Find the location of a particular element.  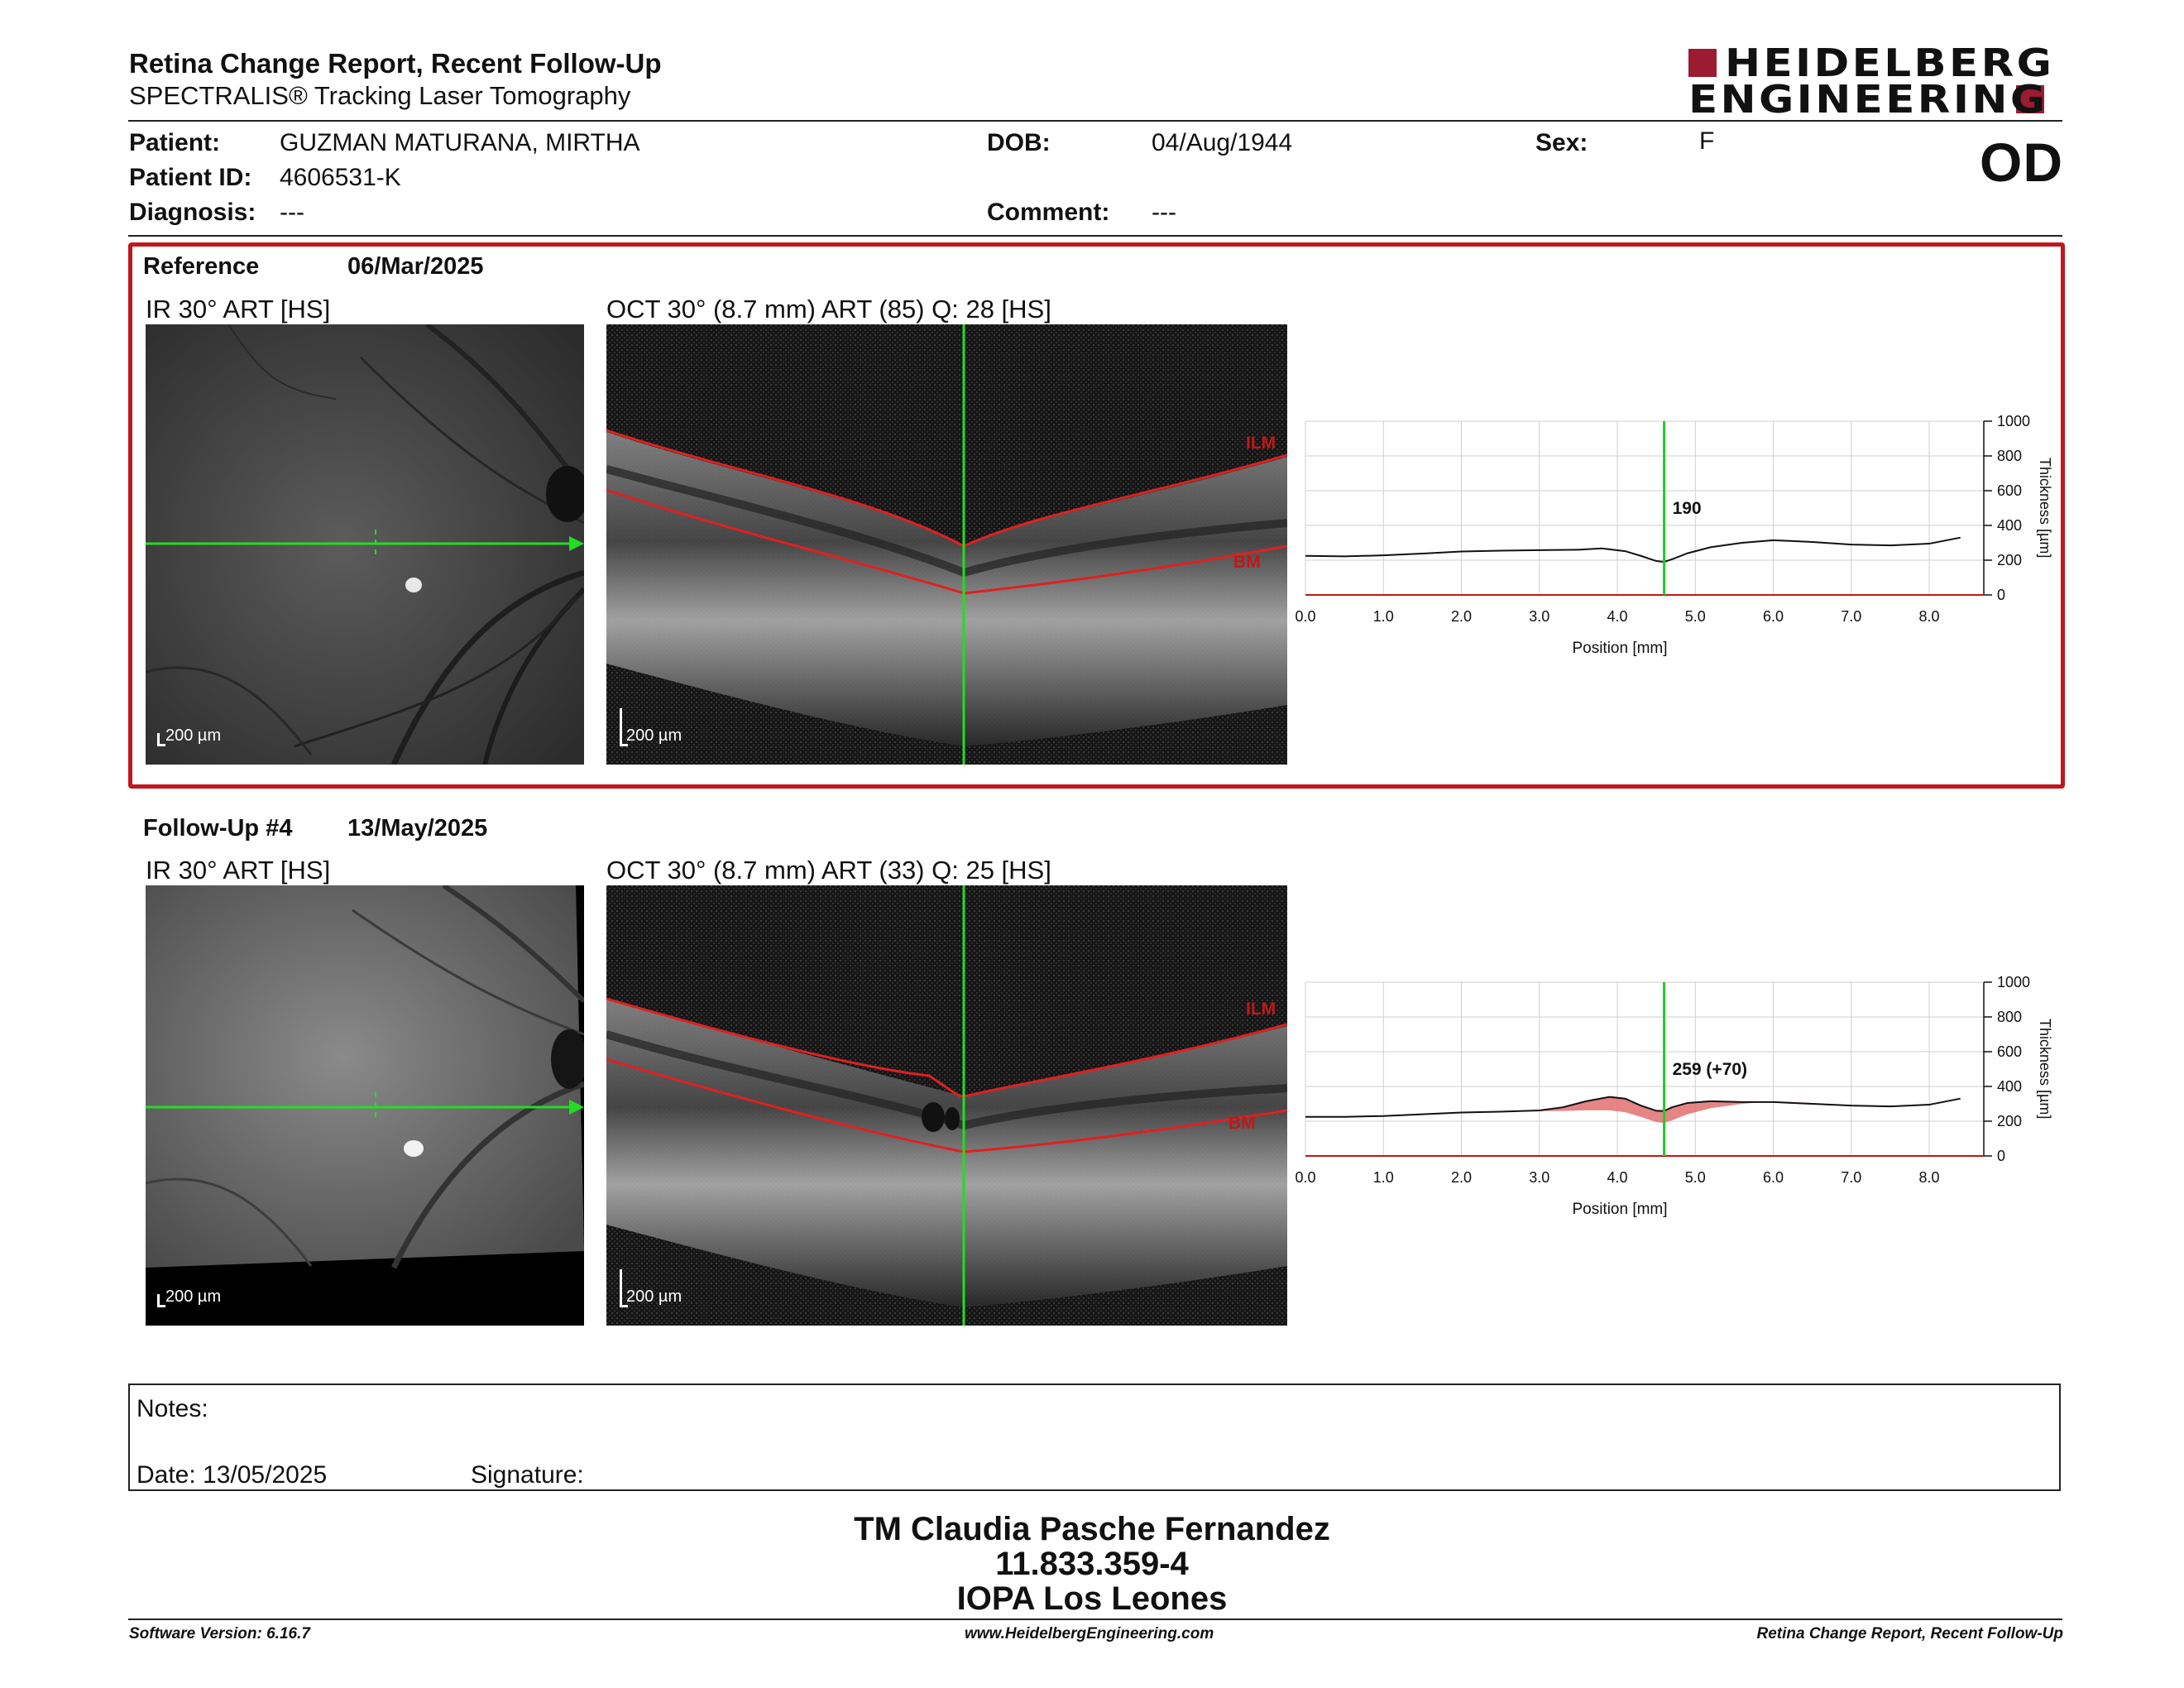

signatory-org: IOPA Los Leones is located at coordinates (1092, 1598).